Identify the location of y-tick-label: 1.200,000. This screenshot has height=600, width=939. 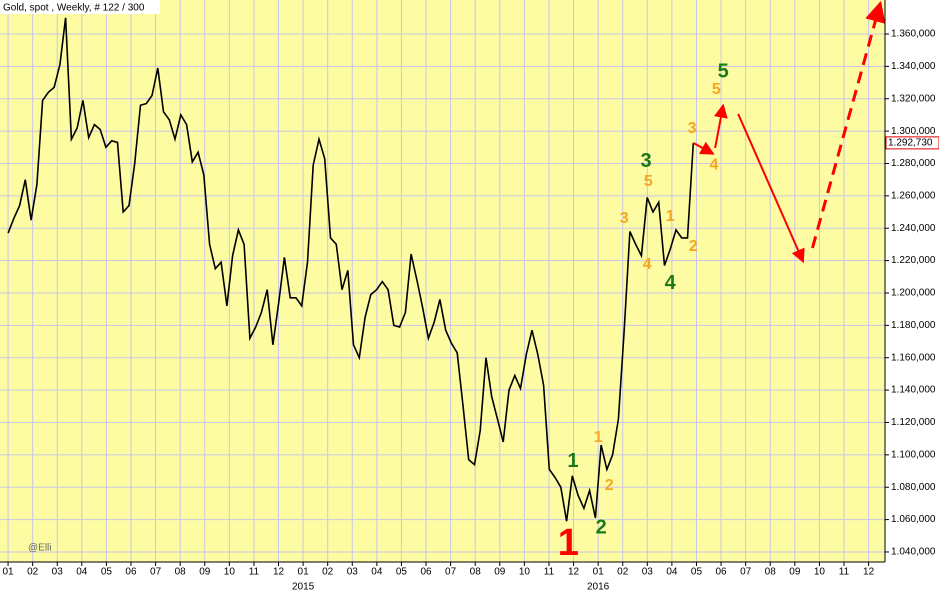
(913, 293).